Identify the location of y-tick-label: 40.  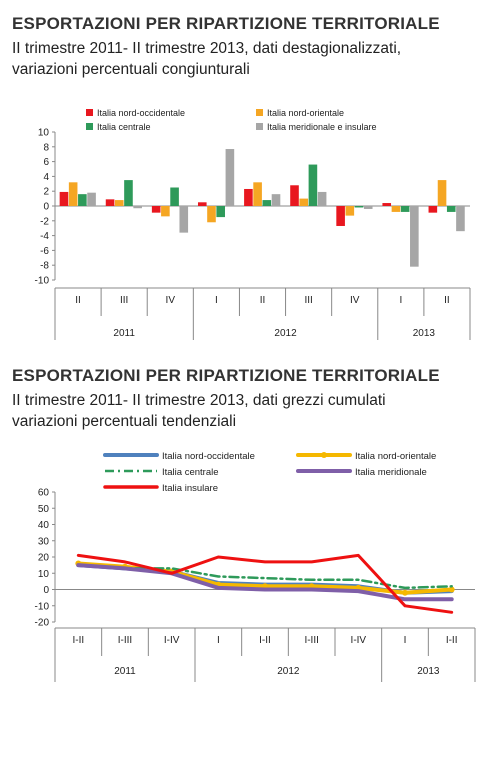
(44, 525).